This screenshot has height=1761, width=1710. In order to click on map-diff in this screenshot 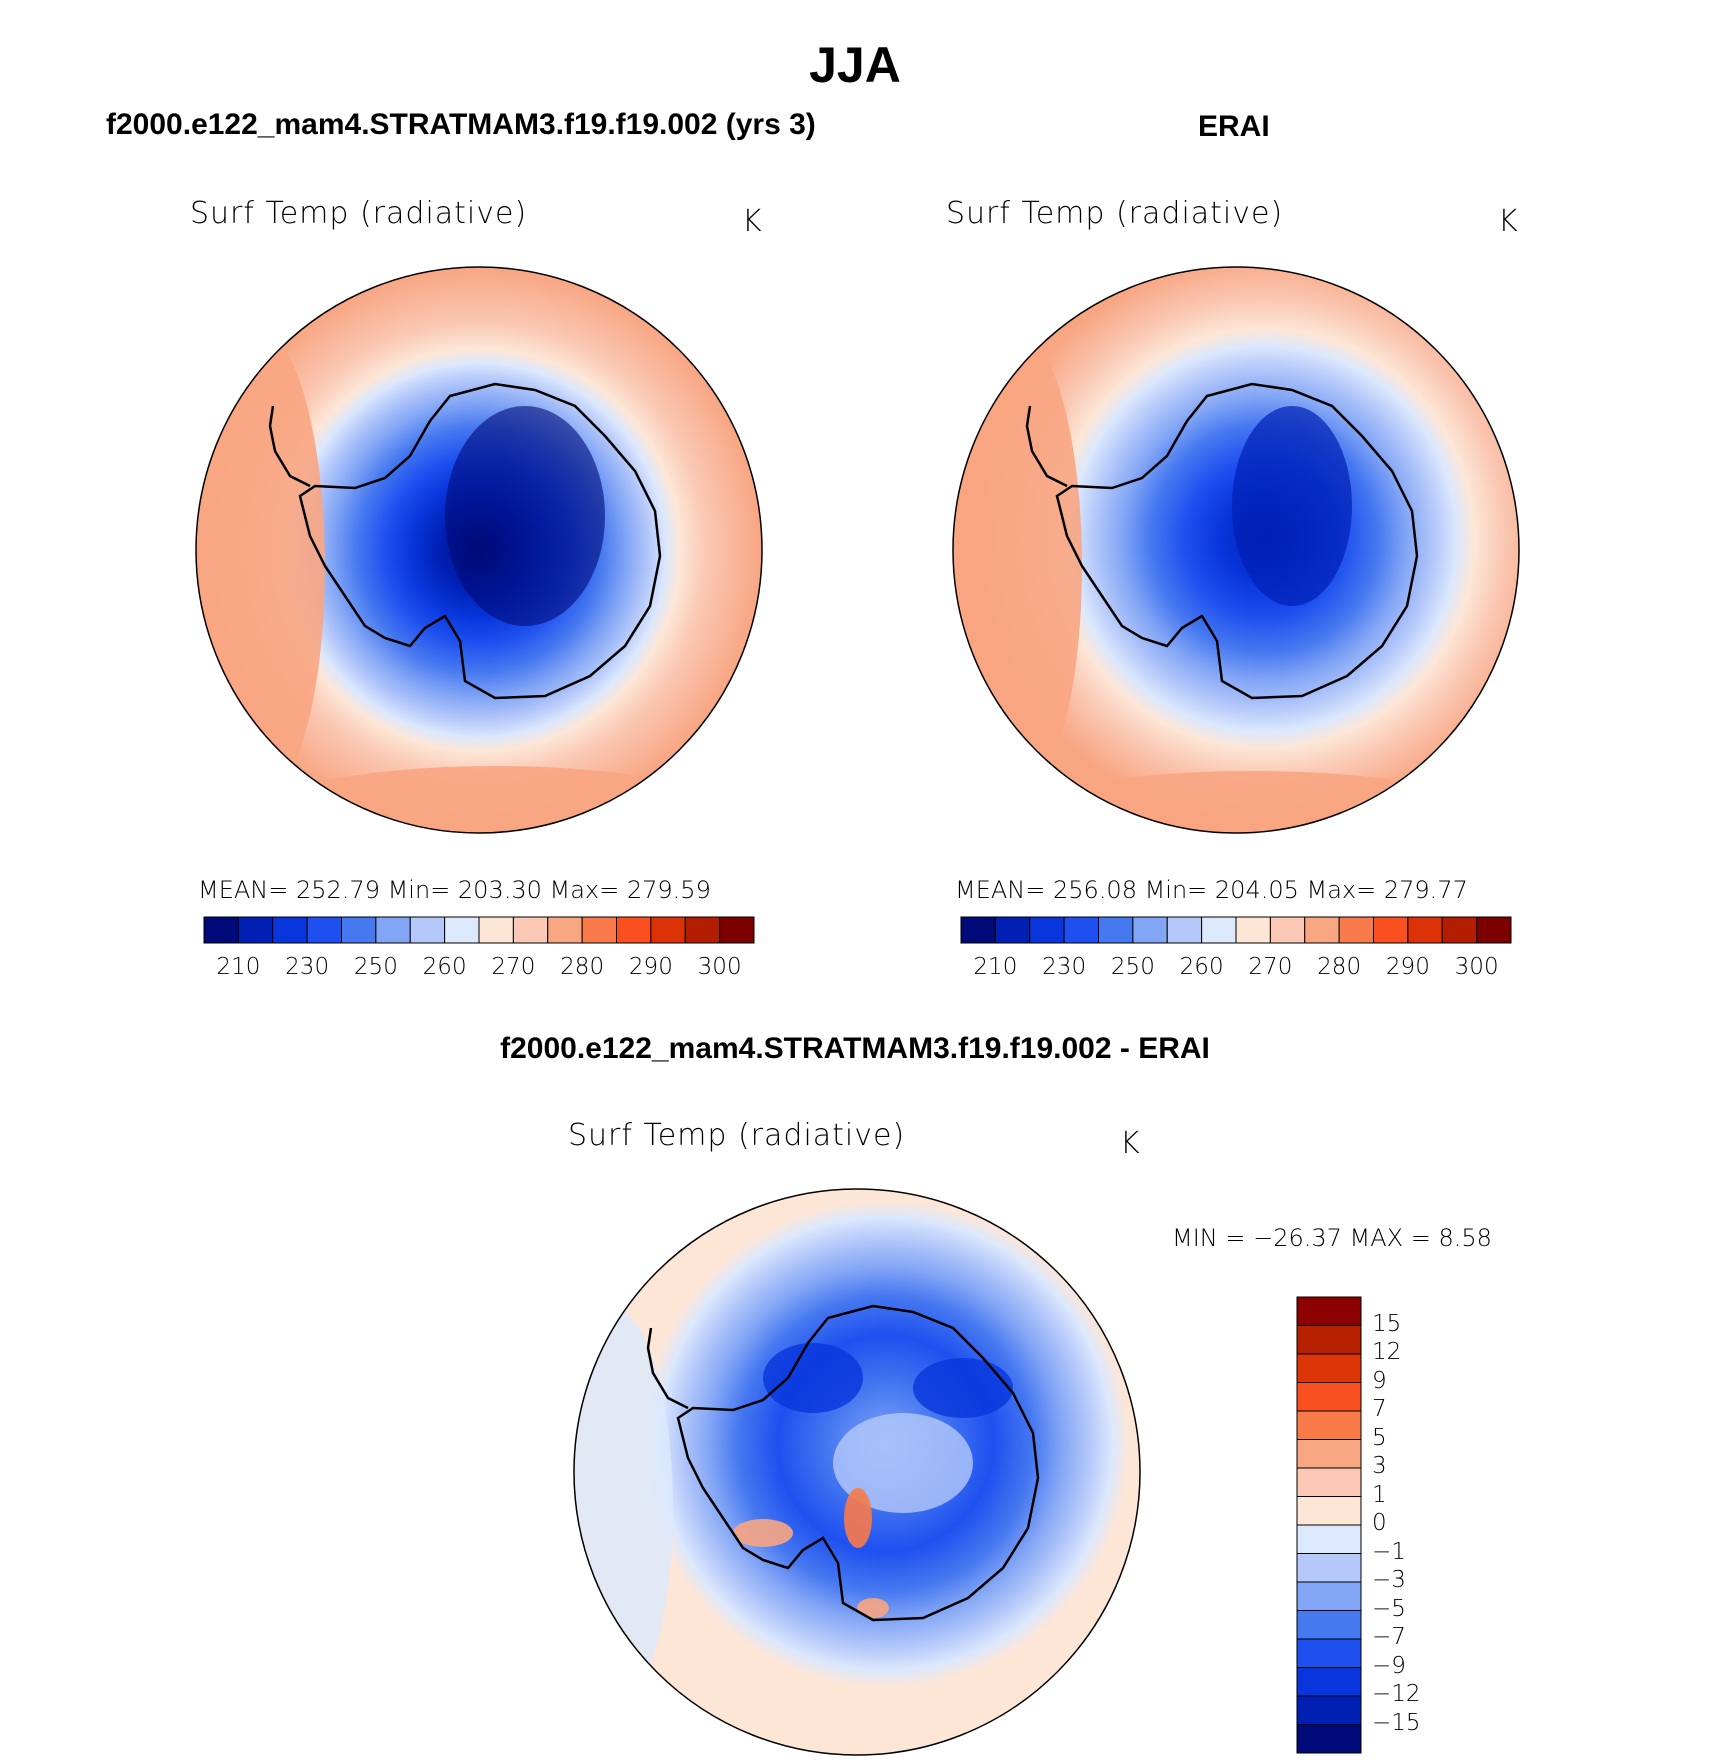, I will do `click(857, 1472)`.